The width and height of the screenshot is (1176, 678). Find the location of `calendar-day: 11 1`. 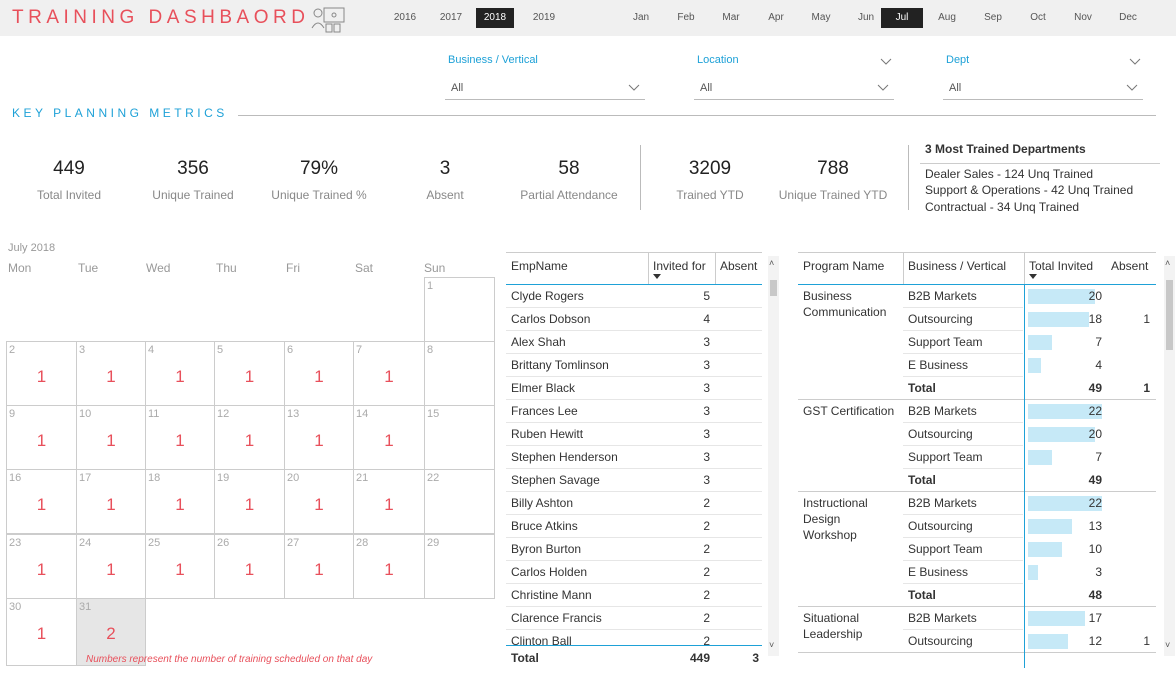

calendar-day: 11 1 is located at coordinates (180, 437).